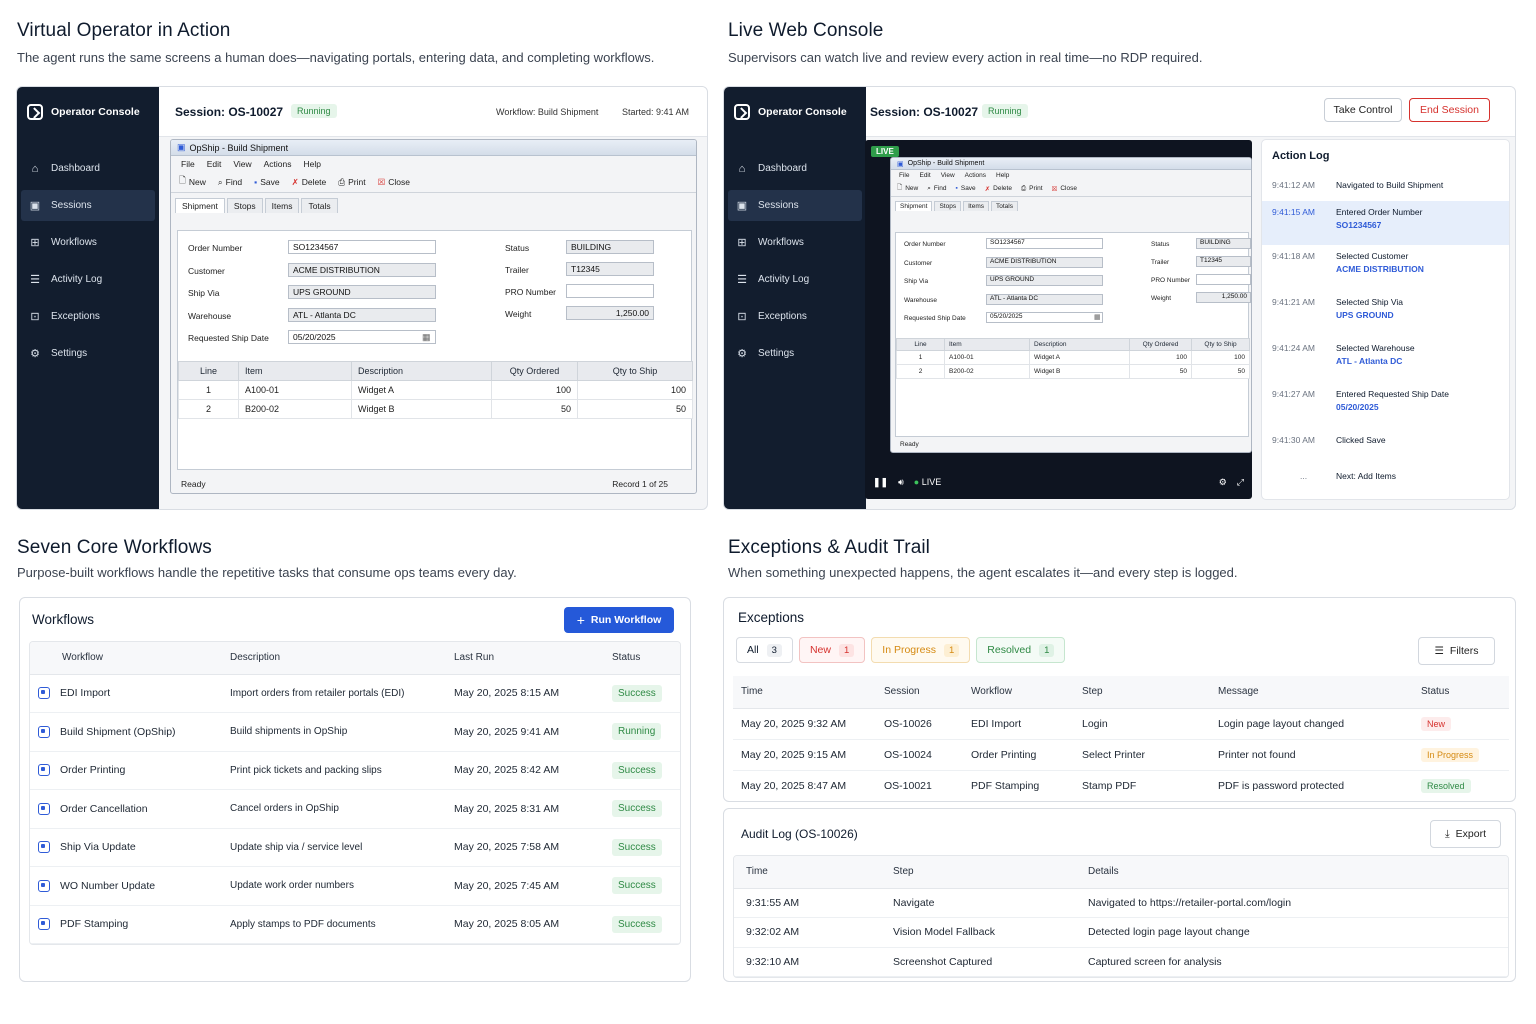 This screenshot has width=1536, height=1024. What do you see at coordinates (229, 112) in the screenshot?
I see `session-title: Session: OS-10027` at bounding box center [229, 112].